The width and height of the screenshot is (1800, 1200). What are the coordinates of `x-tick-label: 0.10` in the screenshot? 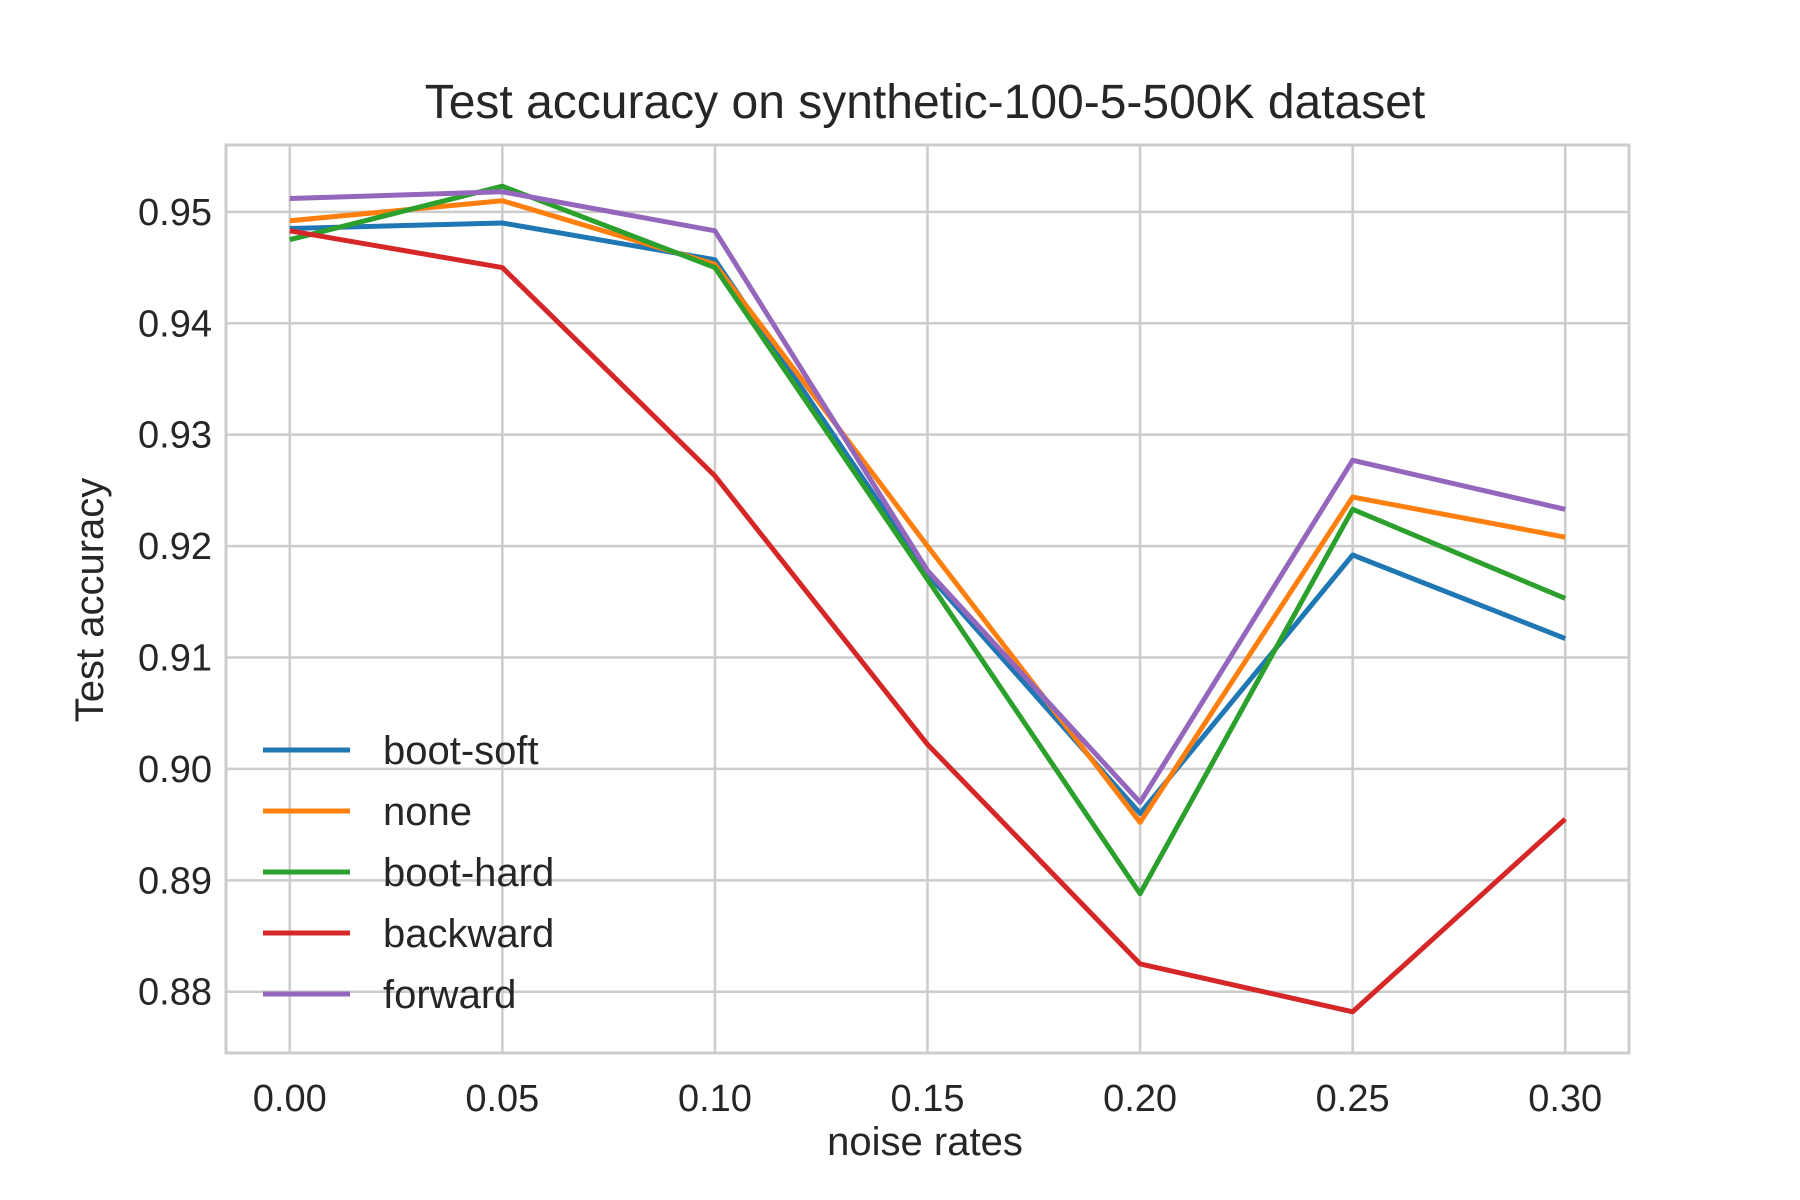 It's located at (715, 1099).